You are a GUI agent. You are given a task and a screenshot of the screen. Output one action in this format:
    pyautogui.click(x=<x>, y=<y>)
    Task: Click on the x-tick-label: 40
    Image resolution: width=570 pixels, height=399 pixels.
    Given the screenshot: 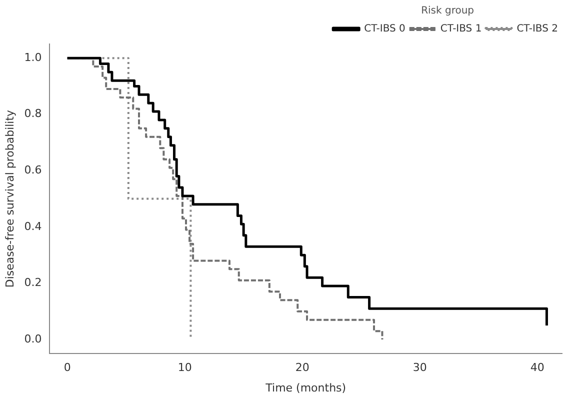 What is the action you would take?
    pyautogui.click(x=537, y=367)
    